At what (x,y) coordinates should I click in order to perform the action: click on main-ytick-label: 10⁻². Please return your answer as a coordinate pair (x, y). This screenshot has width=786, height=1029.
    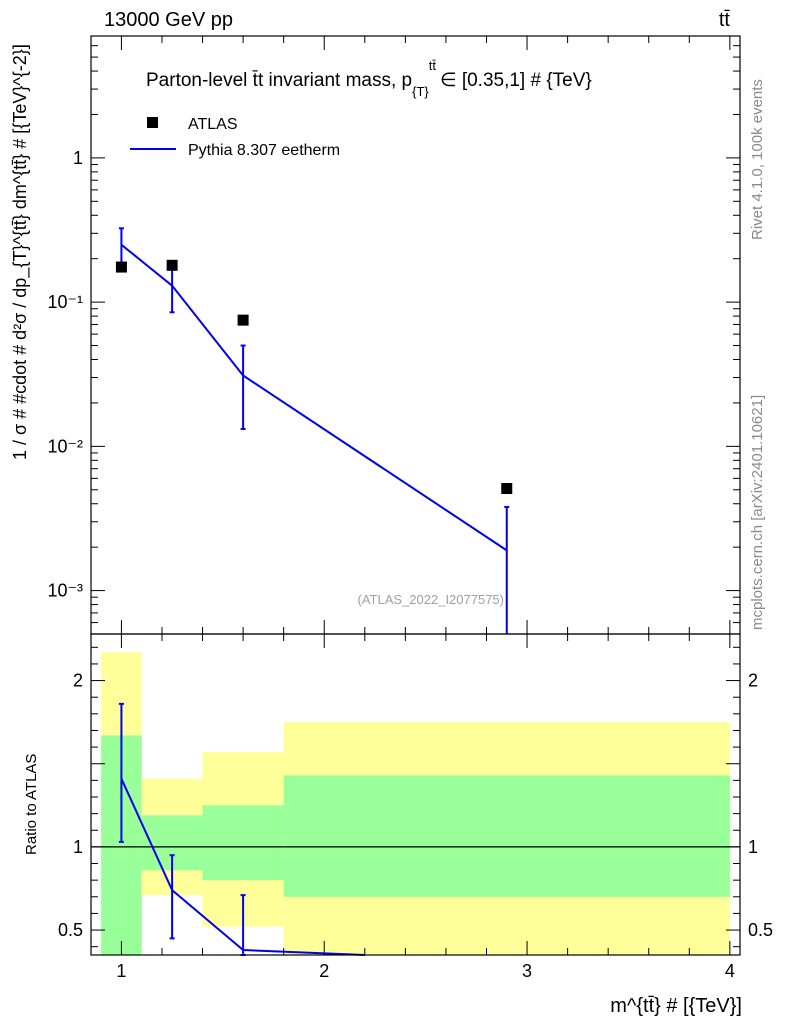
    Looking at the image, I should click on (65, 446).